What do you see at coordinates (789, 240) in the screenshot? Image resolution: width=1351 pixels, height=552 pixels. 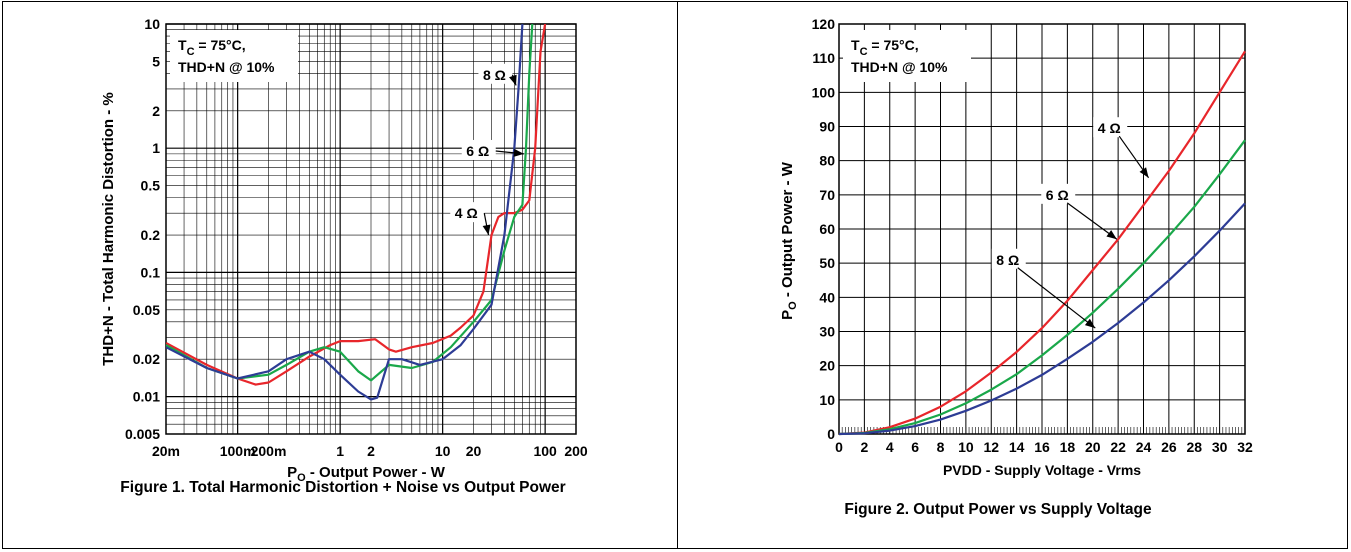 I see `y-axis-title: PO - Output Power - W` at bounding box center [789, 240].